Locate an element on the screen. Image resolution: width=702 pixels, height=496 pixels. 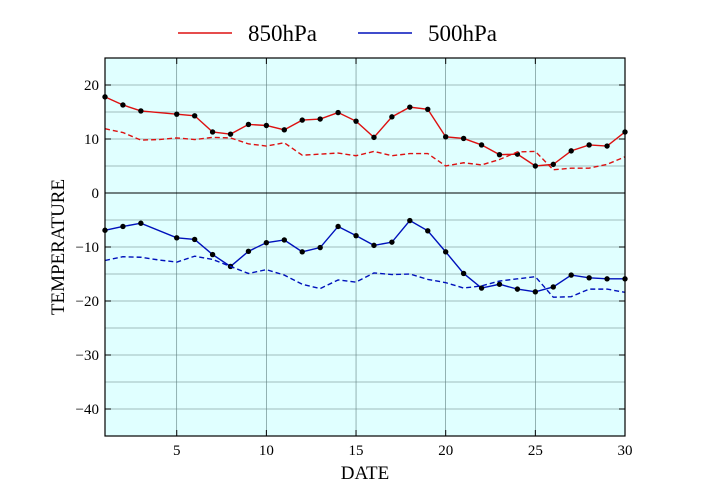
y-tick-label: −10 is located at coordinates (87, 248).